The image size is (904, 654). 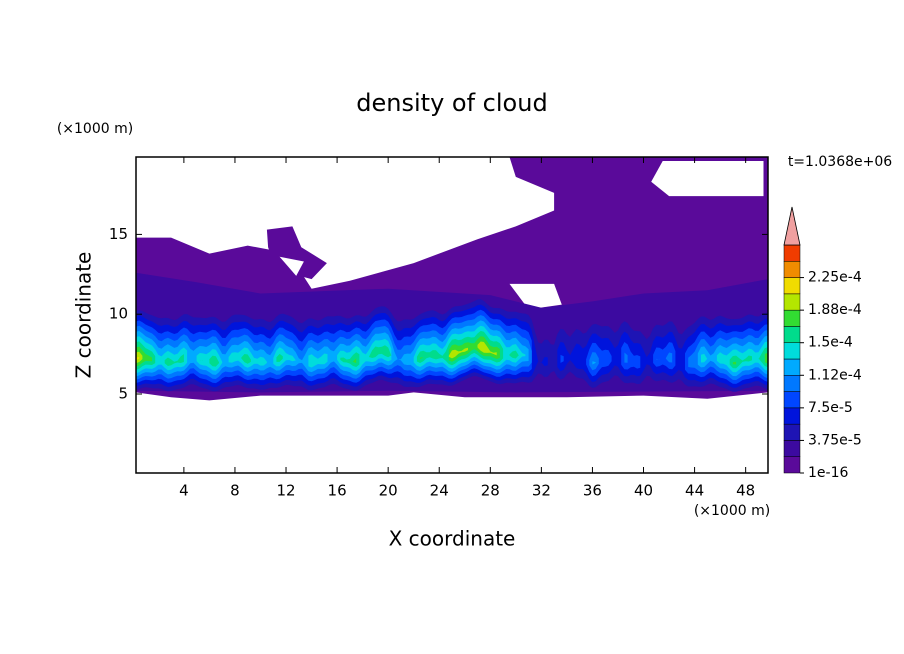 What do you see at coordinates (118, 234) in the screenshot?
I see `y-tick-label: 15` at bounding box center [118, 234].